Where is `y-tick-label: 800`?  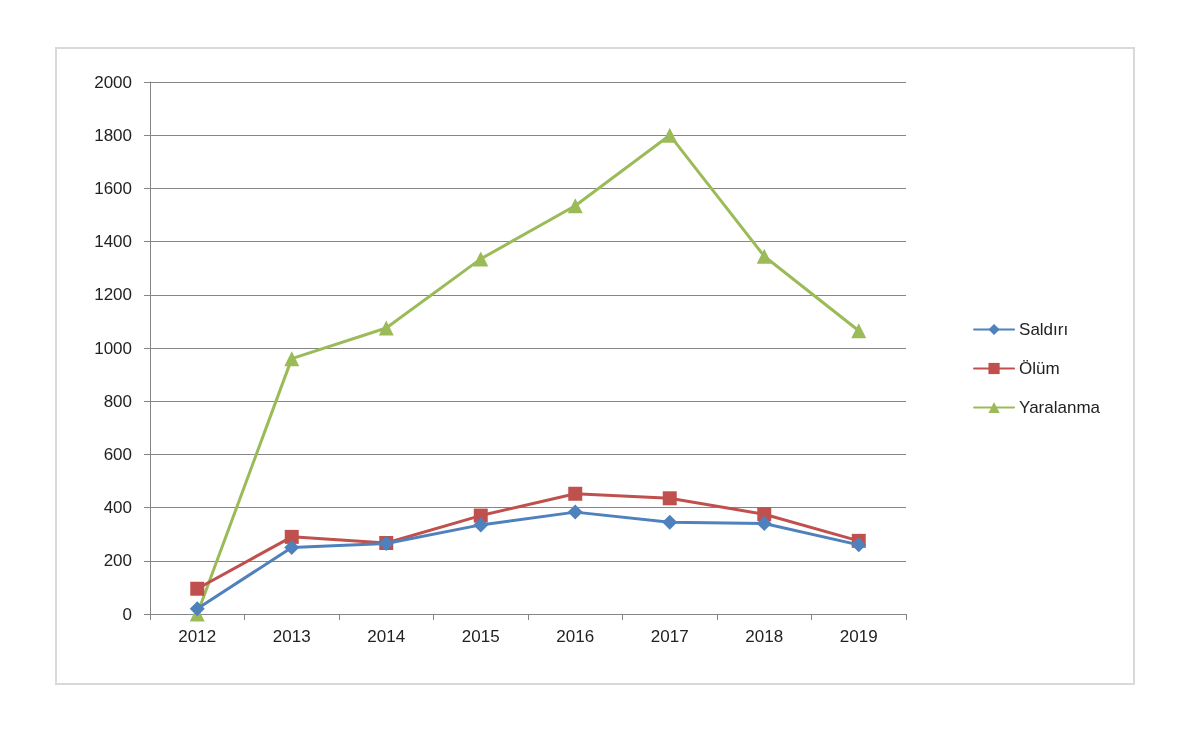 y-tick-label: 800 is located at coordinates (117, 401).